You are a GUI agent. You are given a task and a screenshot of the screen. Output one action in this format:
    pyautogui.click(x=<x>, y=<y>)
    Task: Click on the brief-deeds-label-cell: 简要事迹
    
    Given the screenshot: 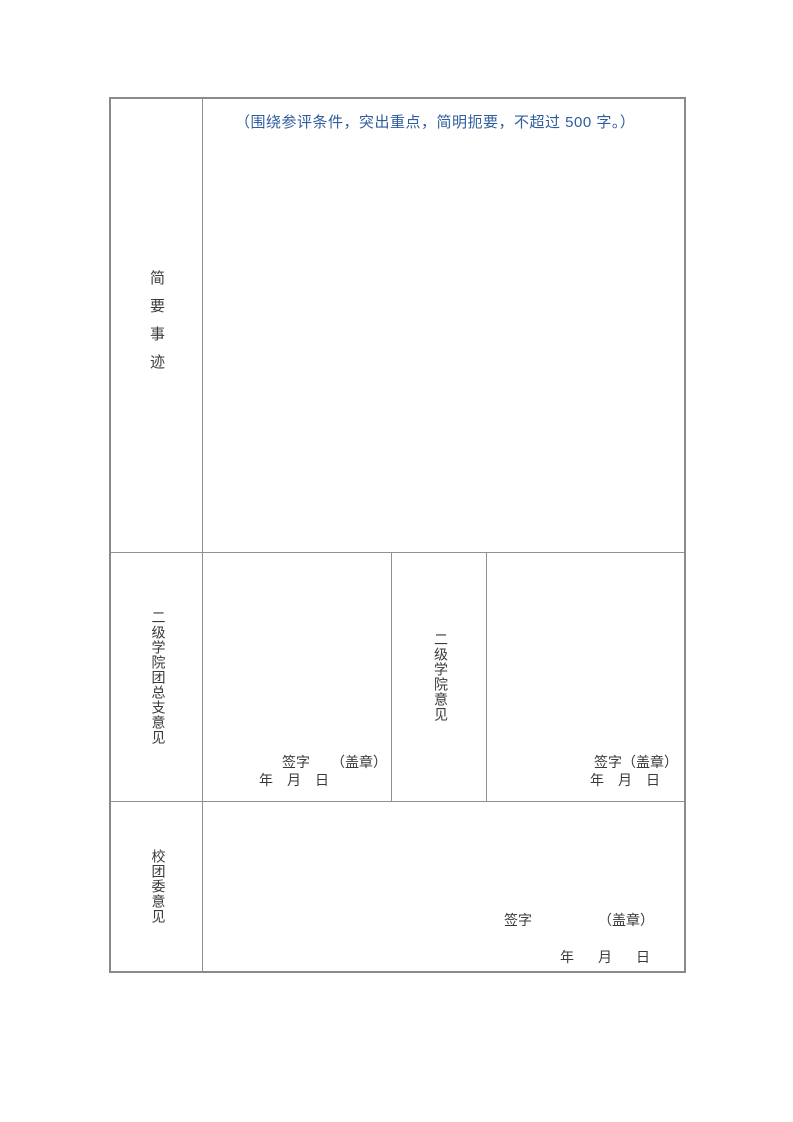 What is the action you would take?
    pyautogui.click(x=157, y=326)
    